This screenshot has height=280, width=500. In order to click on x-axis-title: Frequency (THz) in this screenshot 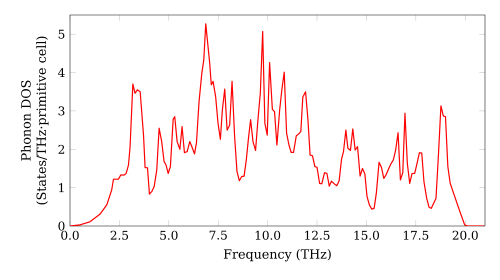, I will do `click(277, 255)`.